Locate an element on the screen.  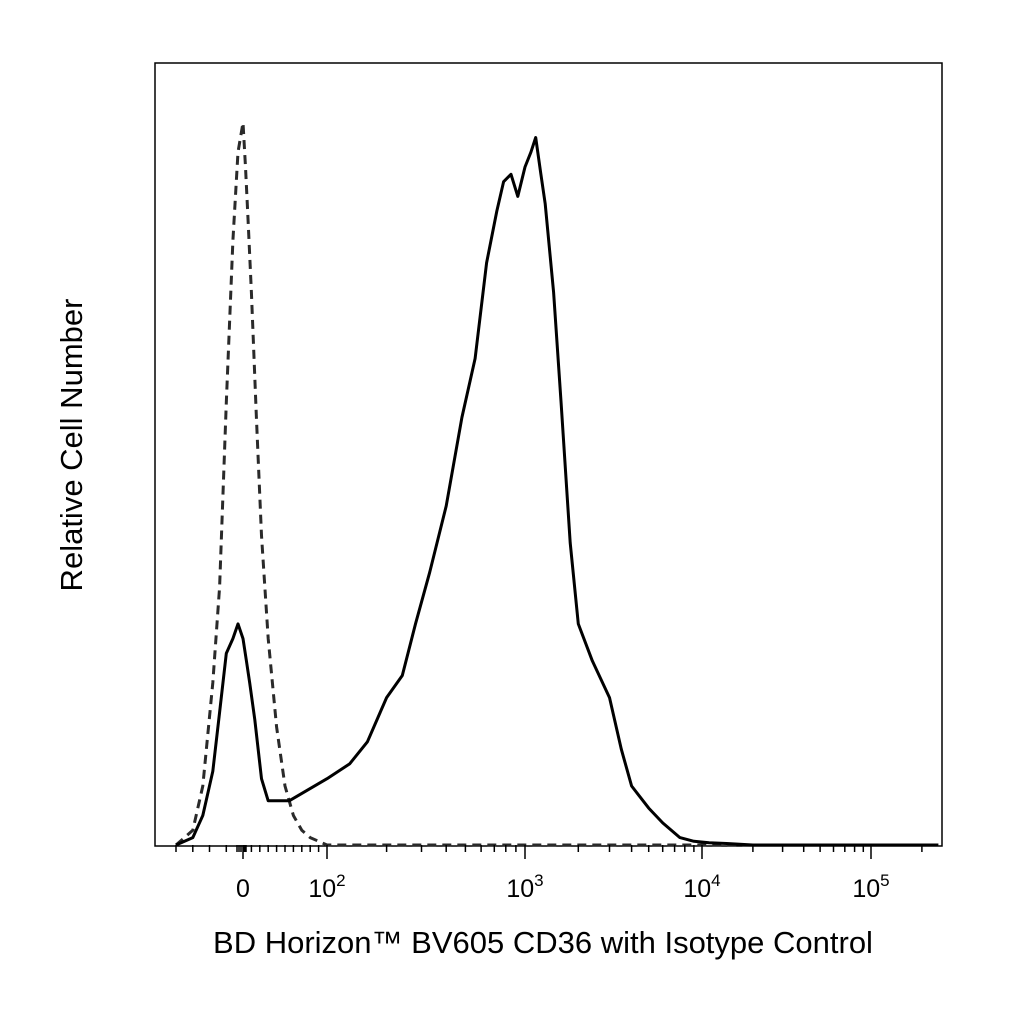
x-axis-ticks is located at coordinates (549, 852).